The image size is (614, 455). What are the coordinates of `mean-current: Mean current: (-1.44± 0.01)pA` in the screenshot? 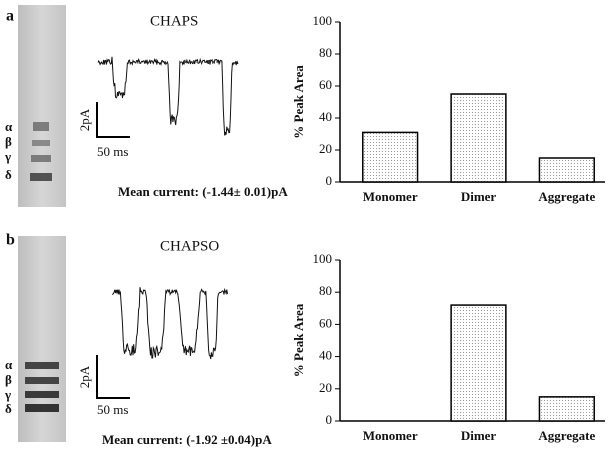 It's located at (203, 191).